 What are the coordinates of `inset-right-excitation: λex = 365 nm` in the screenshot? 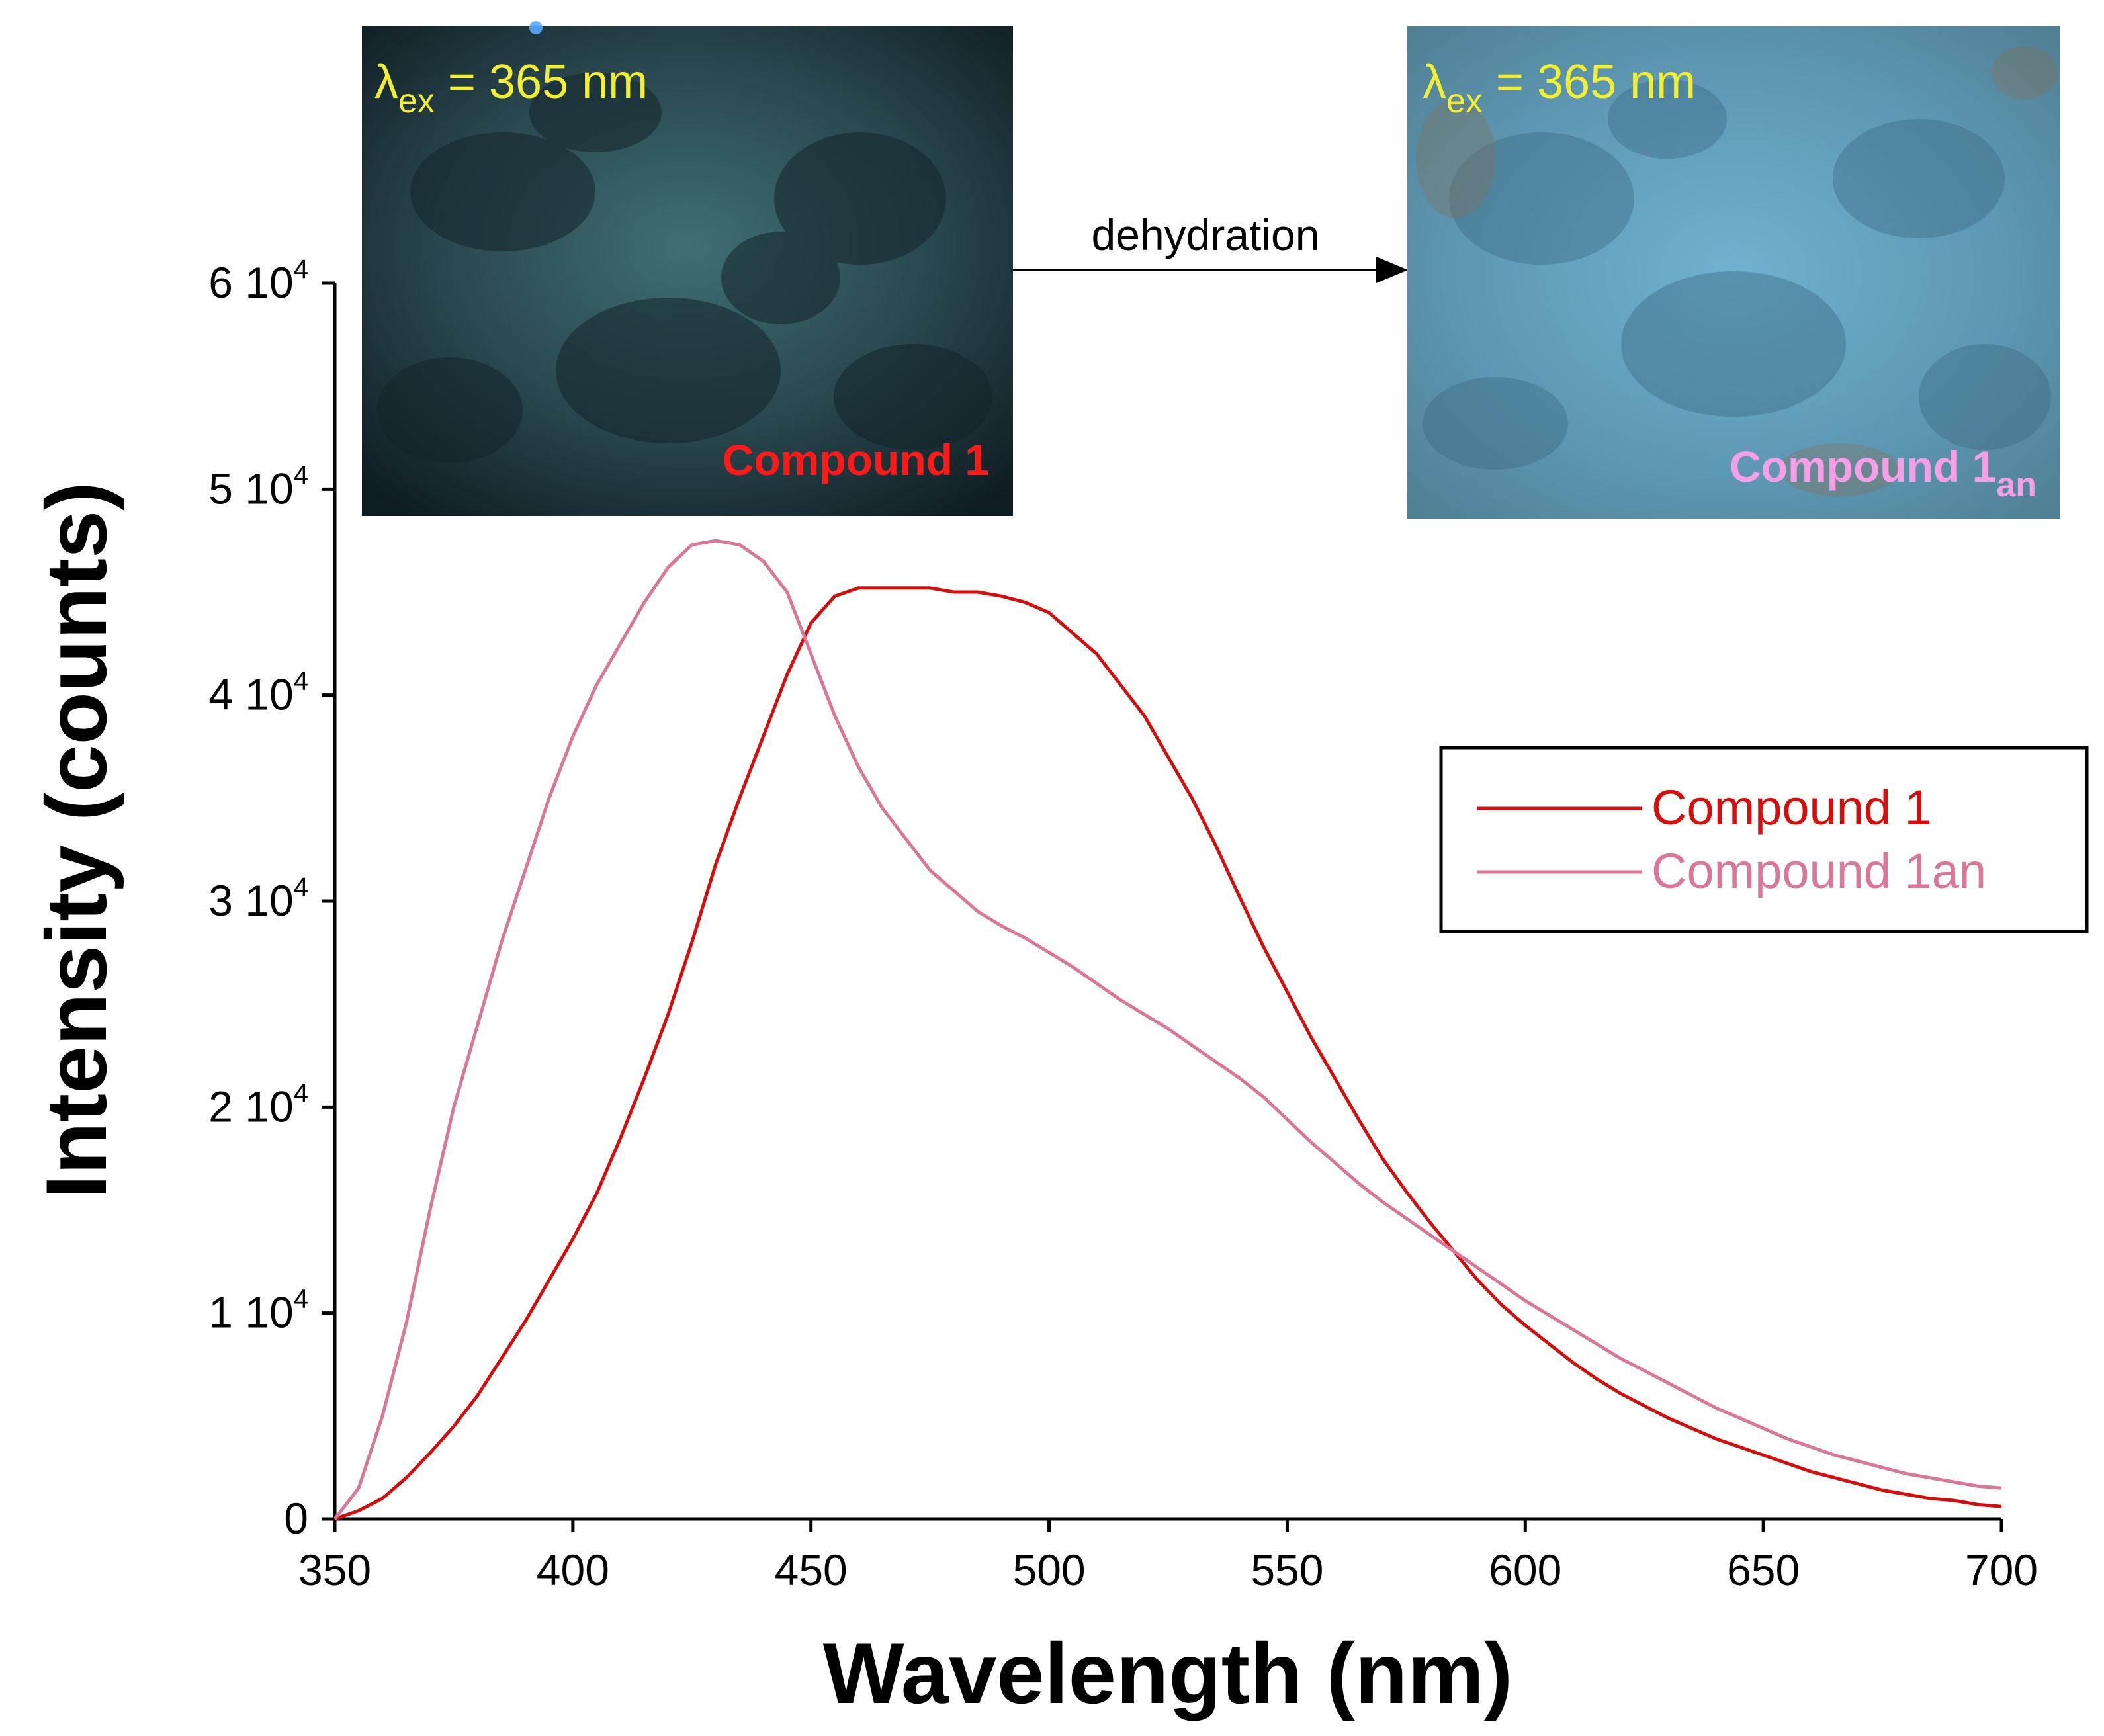 It's located at (1559, 88).